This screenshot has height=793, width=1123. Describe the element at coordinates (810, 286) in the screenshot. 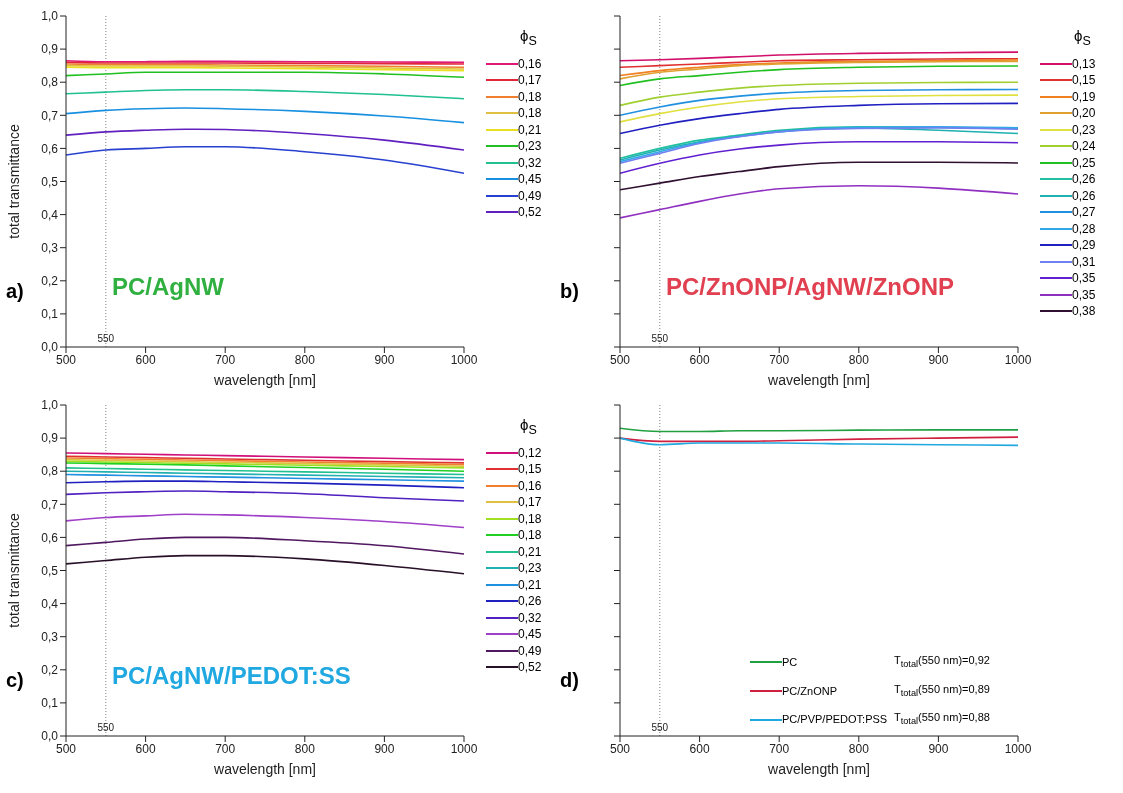

I see `text: PC/ZnONP/AgNW/ZnONP` at that location.